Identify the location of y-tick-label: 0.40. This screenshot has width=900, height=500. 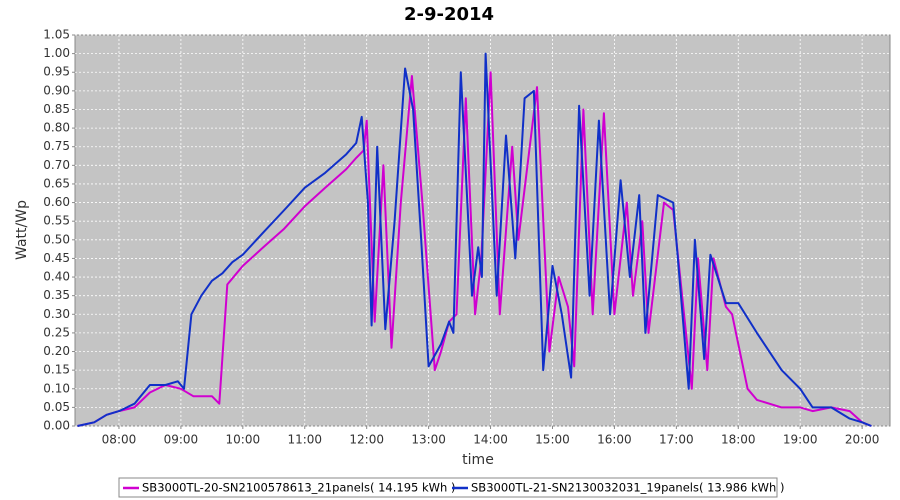
(56, 277).